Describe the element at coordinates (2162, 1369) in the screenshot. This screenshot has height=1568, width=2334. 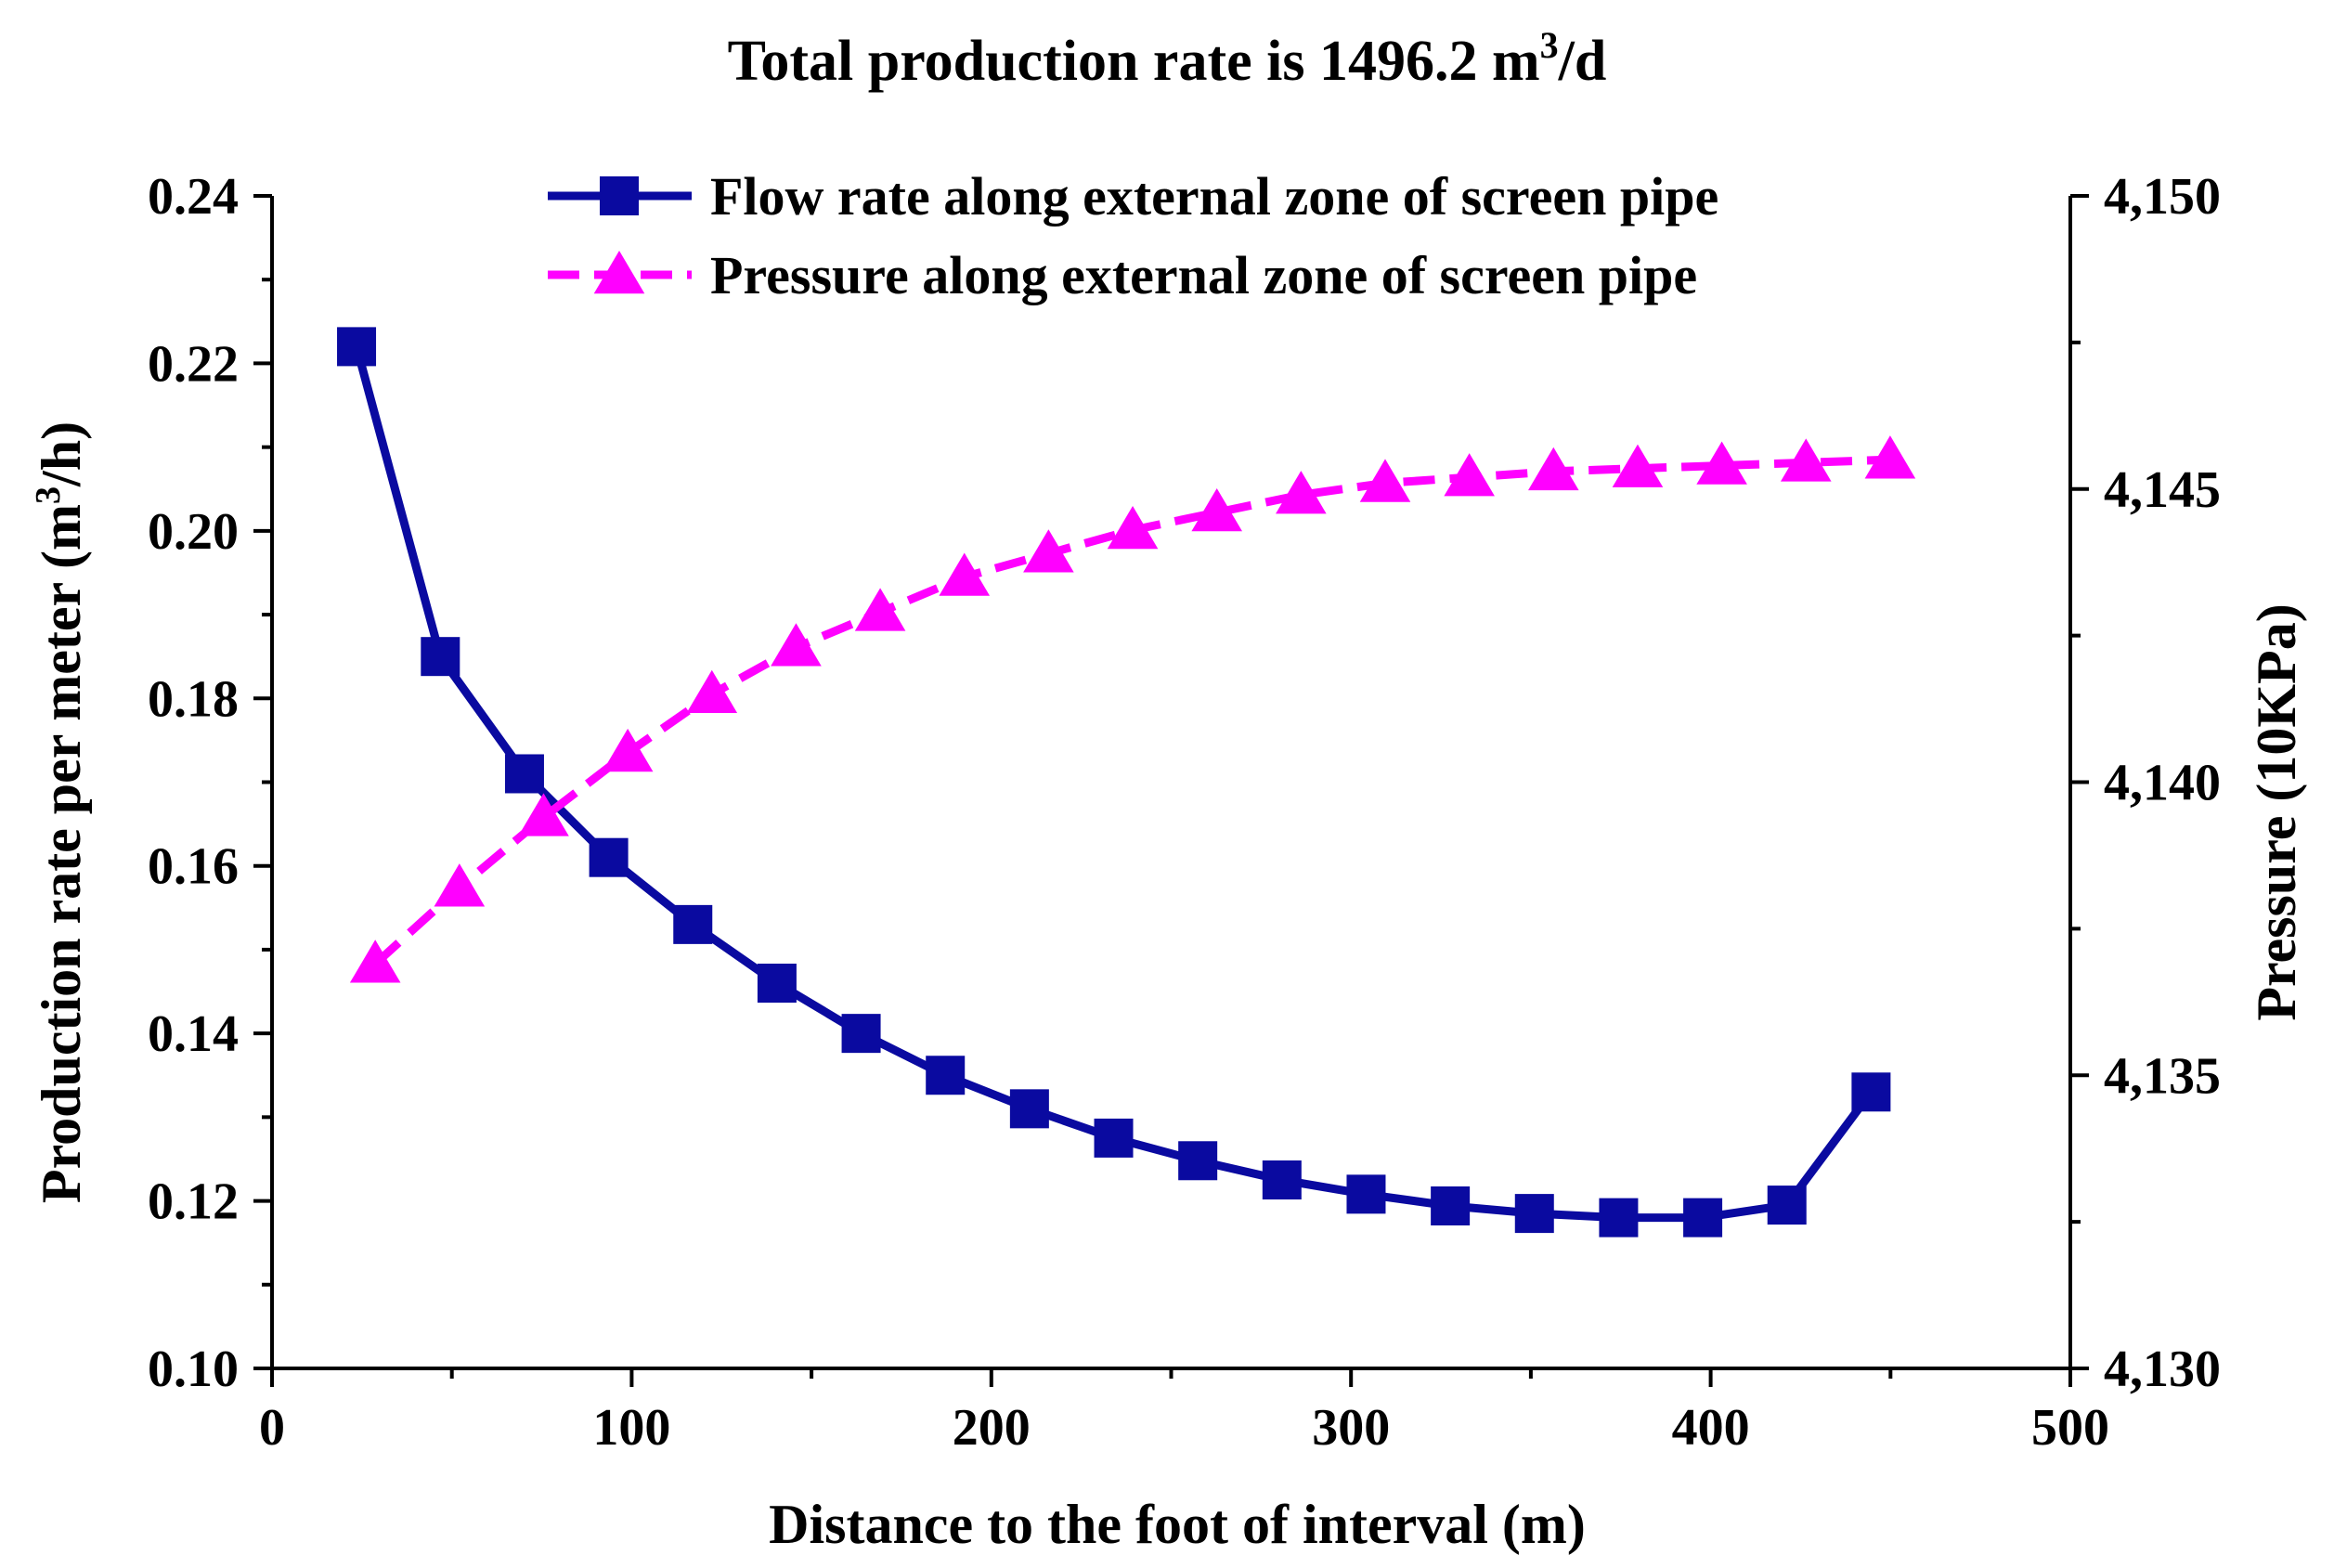
I see `y2-tick-label: 4,130` at that location.